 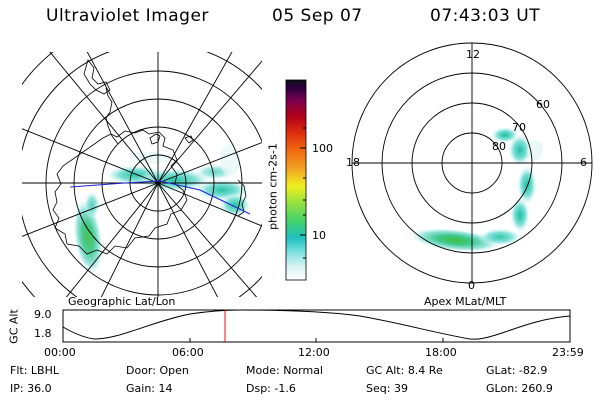 I want to click on footer-flt-value: LBHL, so click(x=44, y=370).